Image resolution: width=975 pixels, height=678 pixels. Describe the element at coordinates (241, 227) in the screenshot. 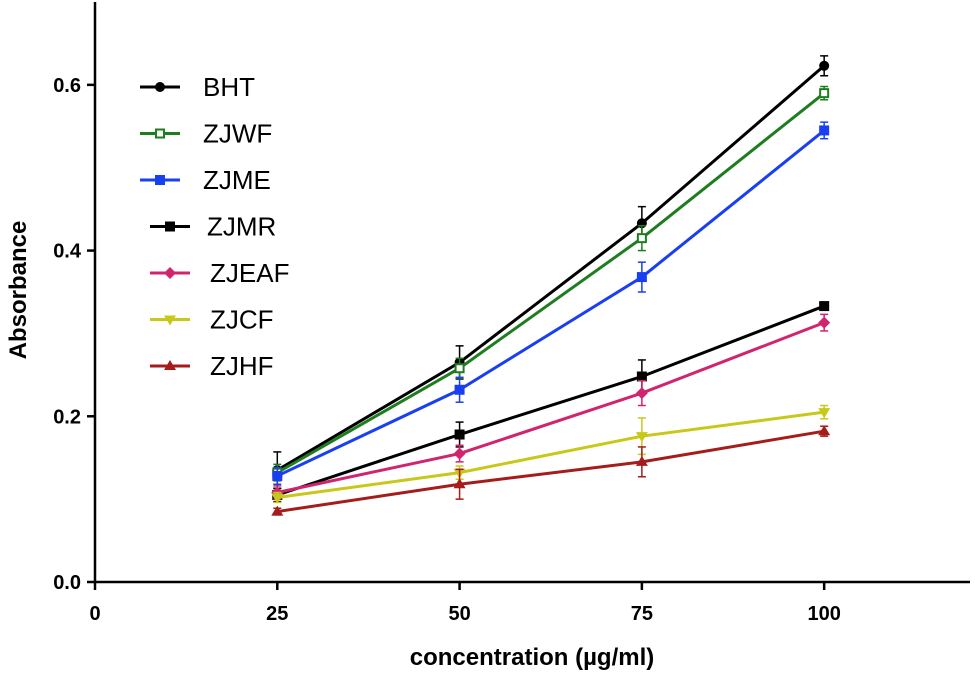

I see `legend-label-zjmr: ZJMR` at that location.